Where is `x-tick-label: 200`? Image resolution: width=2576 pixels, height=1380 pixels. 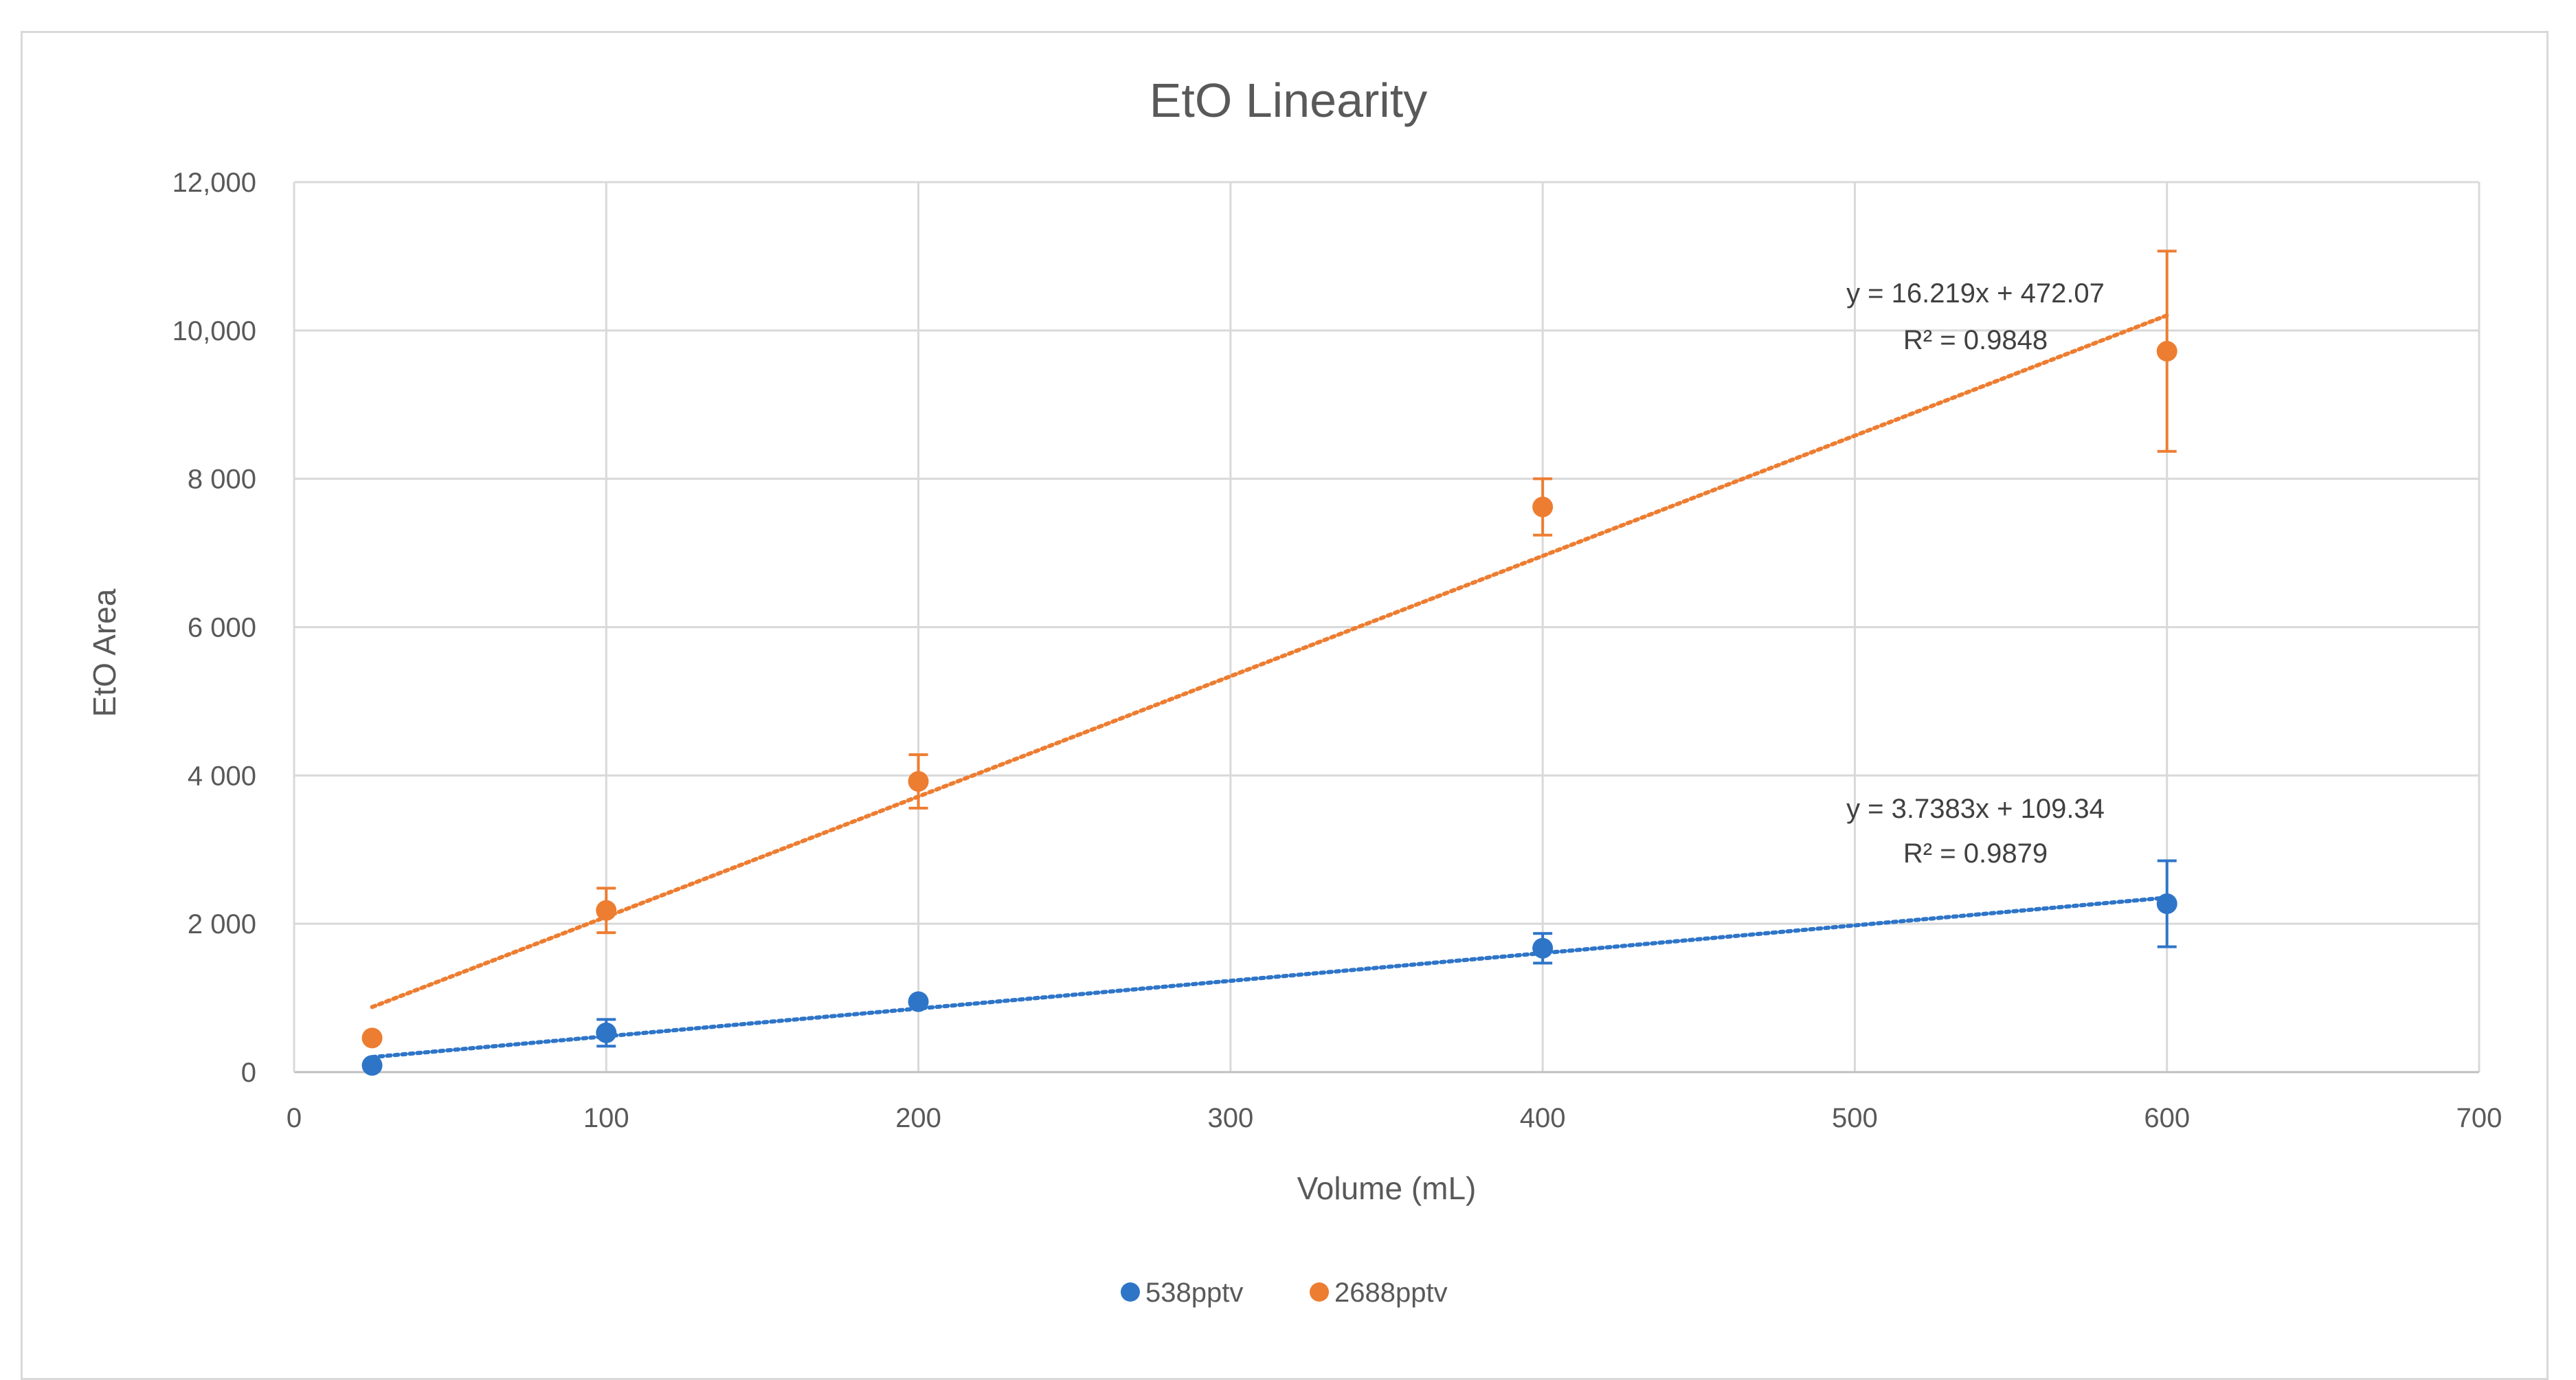
x-tick-label: 200 is located at coordinates (918, 1118).